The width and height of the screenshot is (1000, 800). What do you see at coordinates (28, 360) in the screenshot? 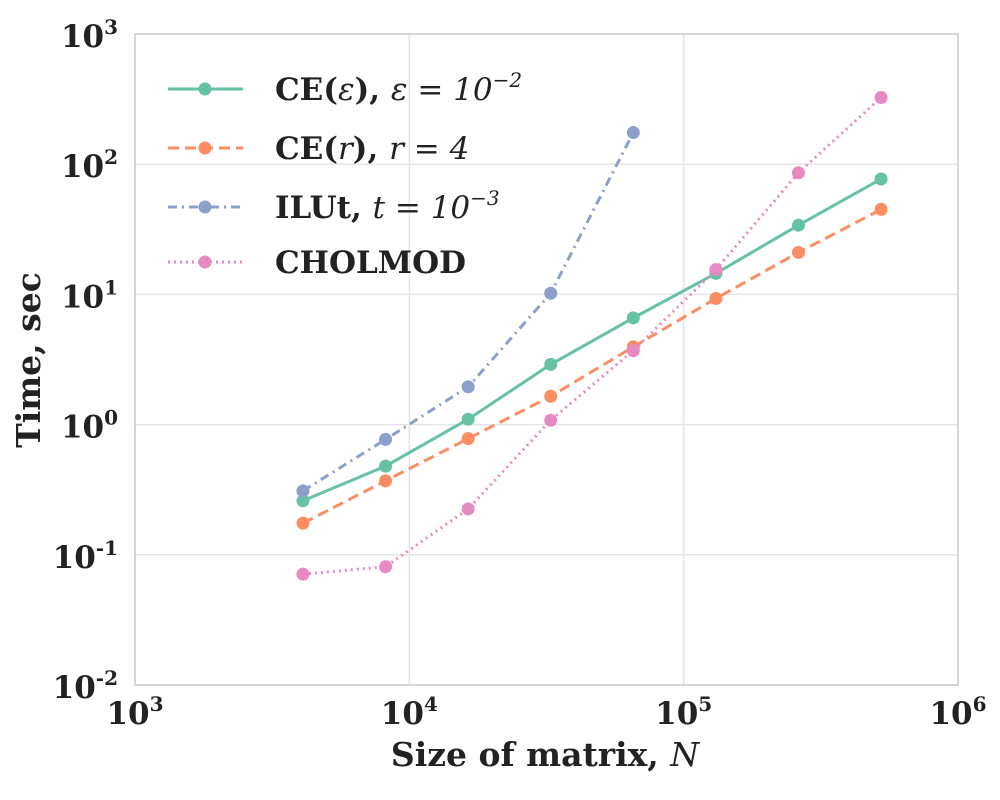
I see `y-axis-label: Time, sec` at bounding box center [28, 360].